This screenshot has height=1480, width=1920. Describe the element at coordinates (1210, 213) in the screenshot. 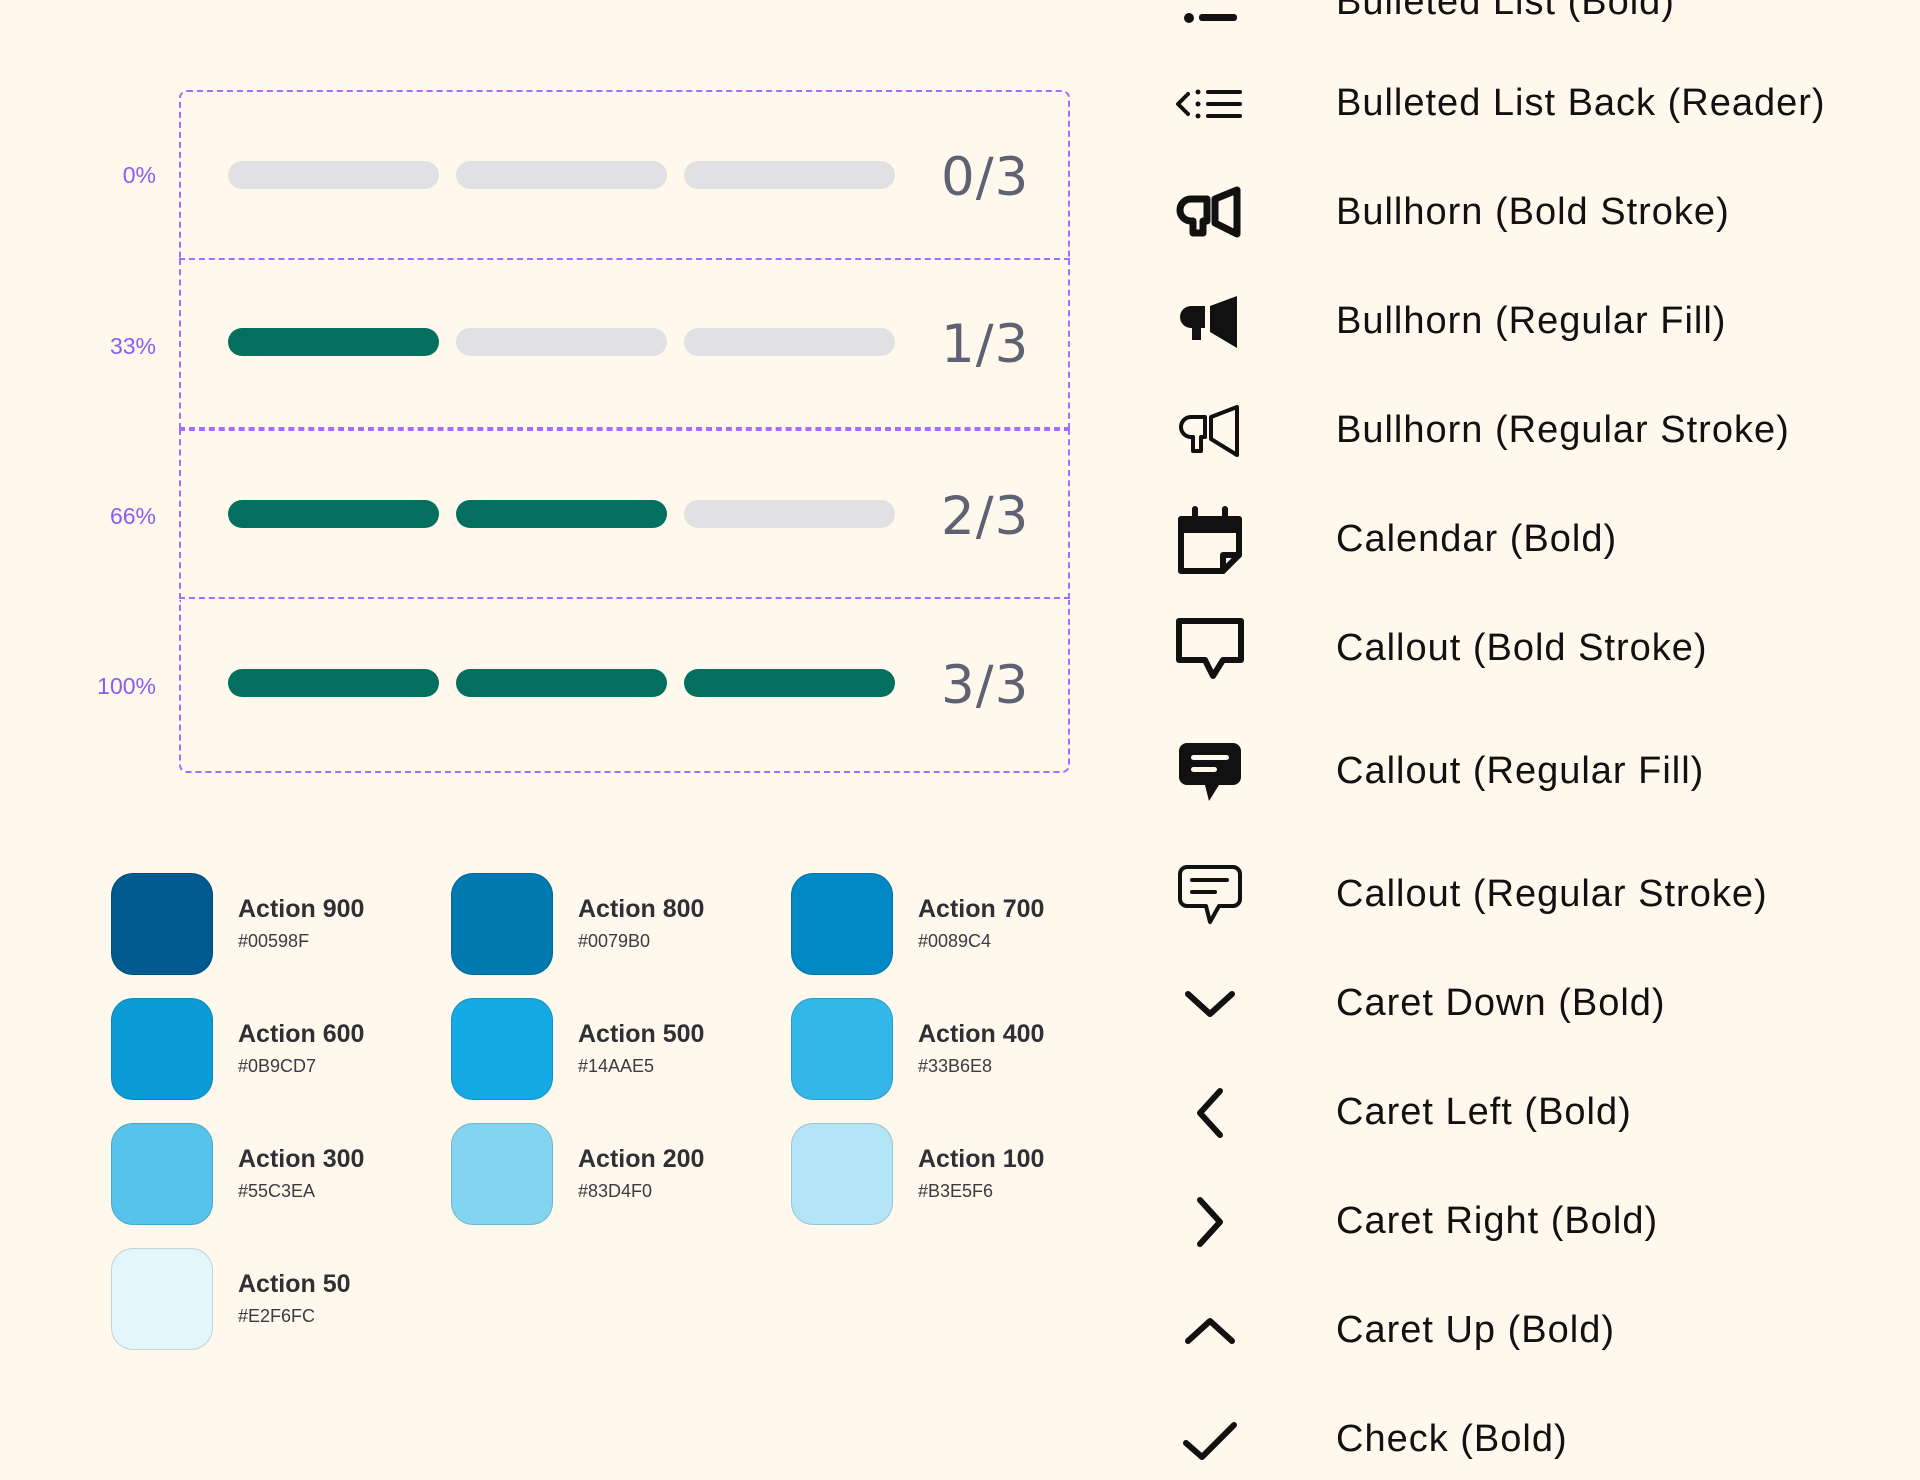

I see `bullhorn-bold-stroke-icon` at that location.